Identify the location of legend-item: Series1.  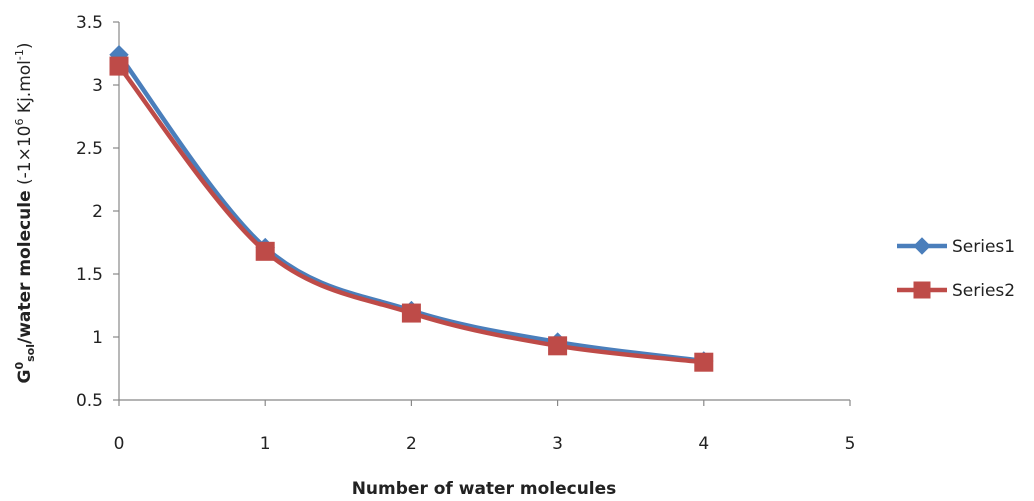
(956, 247).